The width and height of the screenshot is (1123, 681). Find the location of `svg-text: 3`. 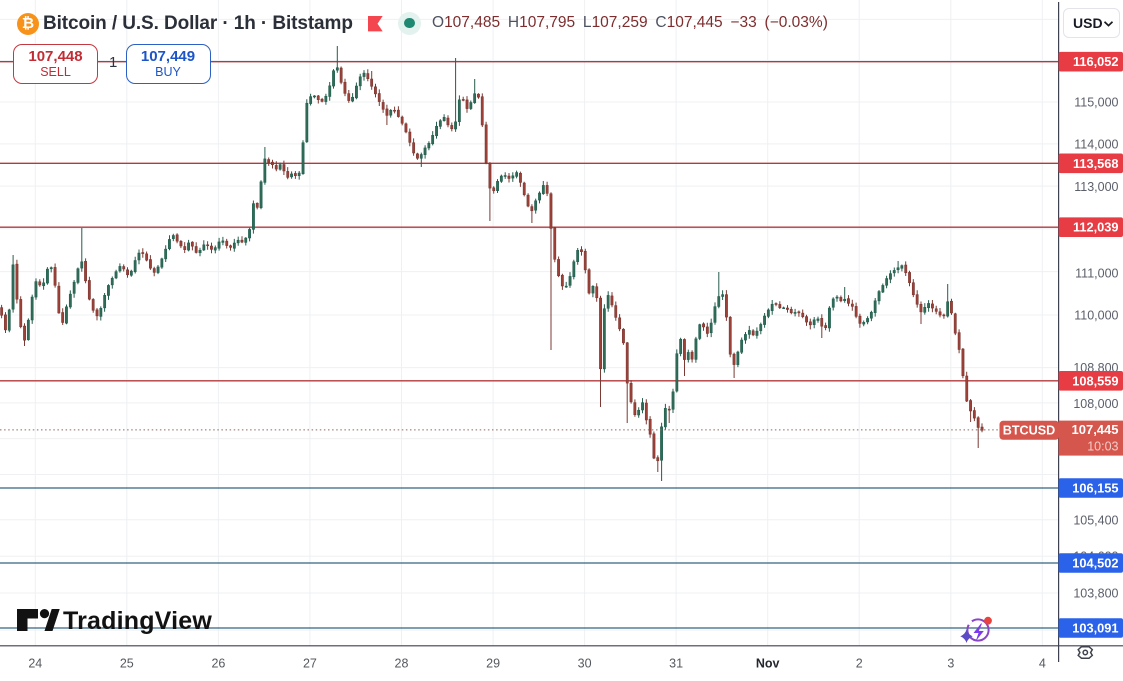

svg-text: 3 is located at coordinates (950, 664).